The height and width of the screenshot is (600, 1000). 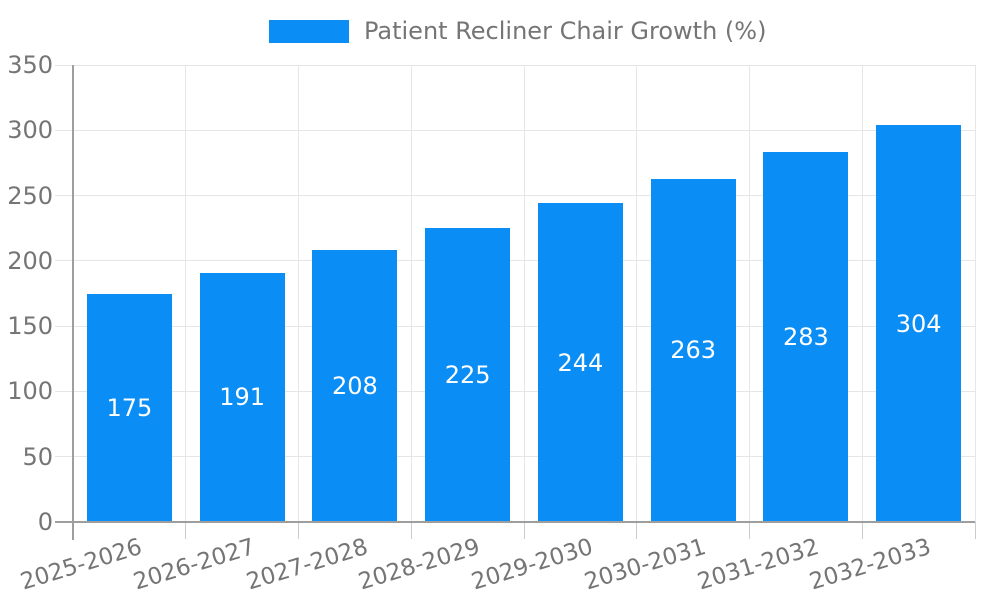 What do you see at coordinates (37, 456) in the screenshot?
I see `y-tick-label: 50` at bounding box center [37, 456].